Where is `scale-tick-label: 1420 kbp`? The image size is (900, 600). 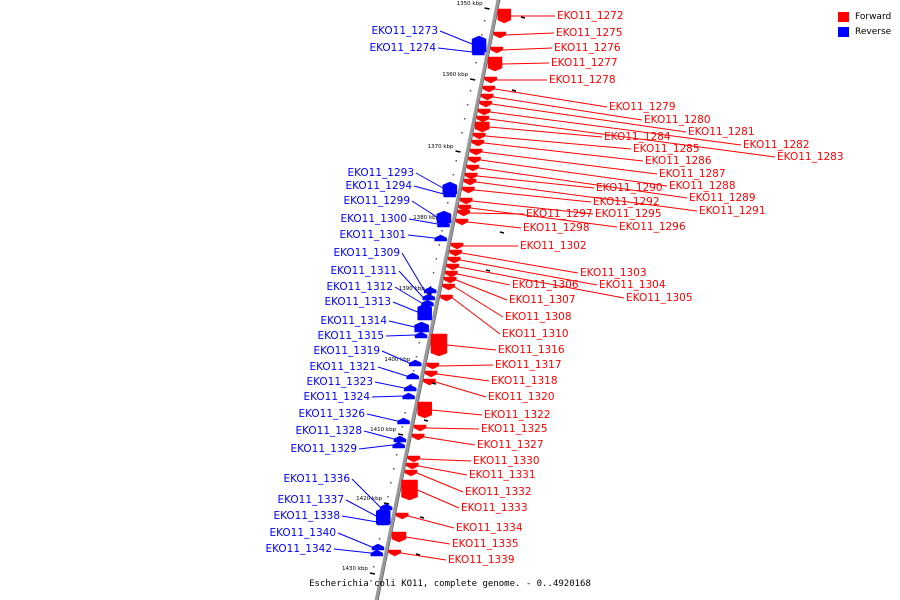
scale-tick-label: 1420 kbp is located at coordinates (369, 499).